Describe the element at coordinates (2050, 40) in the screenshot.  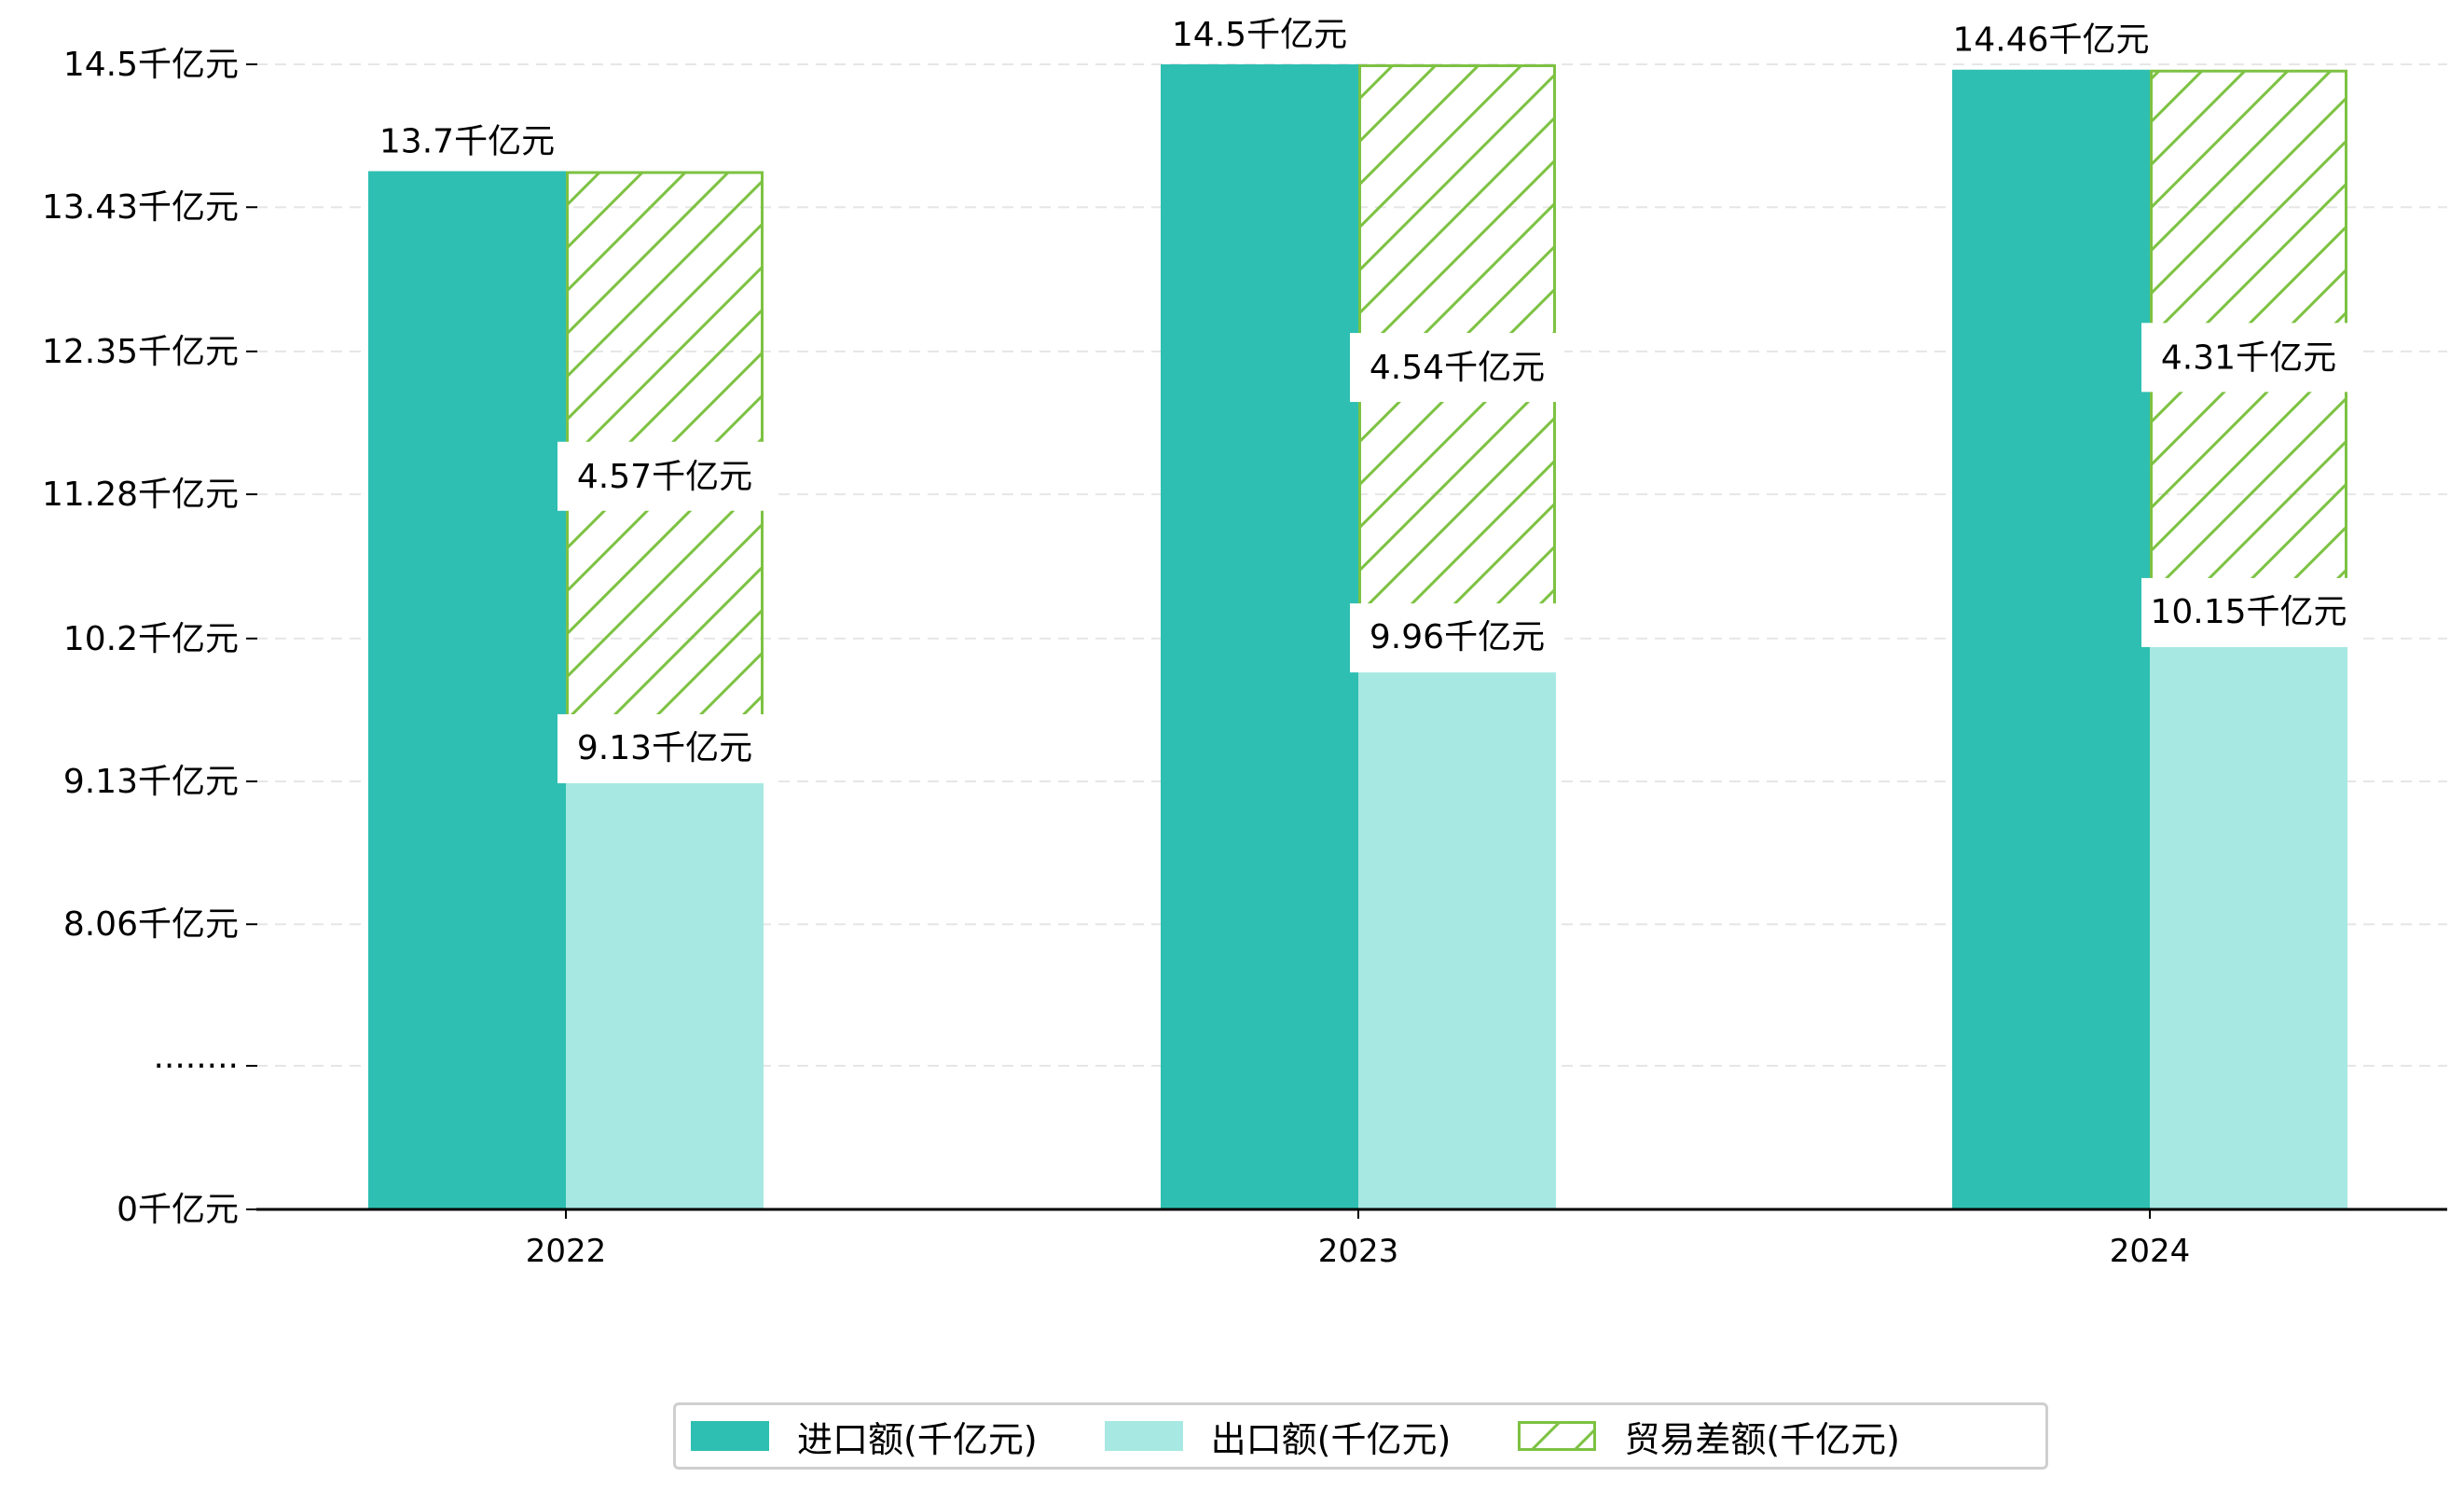
I see `data-label-import: 14.46千亿元` at that location.